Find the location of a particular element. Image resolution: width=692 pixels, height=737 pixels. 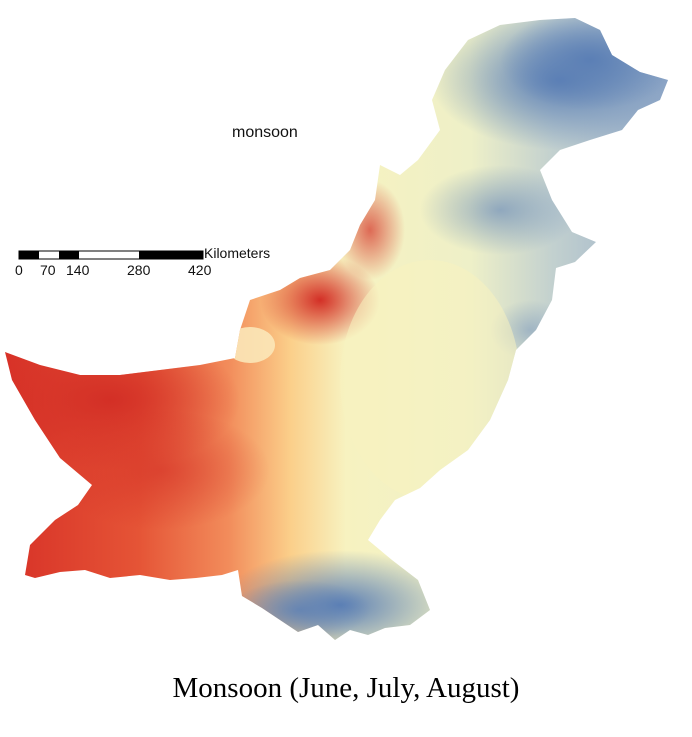

scale-units: Kilometers is located at coordinates (237, 253).